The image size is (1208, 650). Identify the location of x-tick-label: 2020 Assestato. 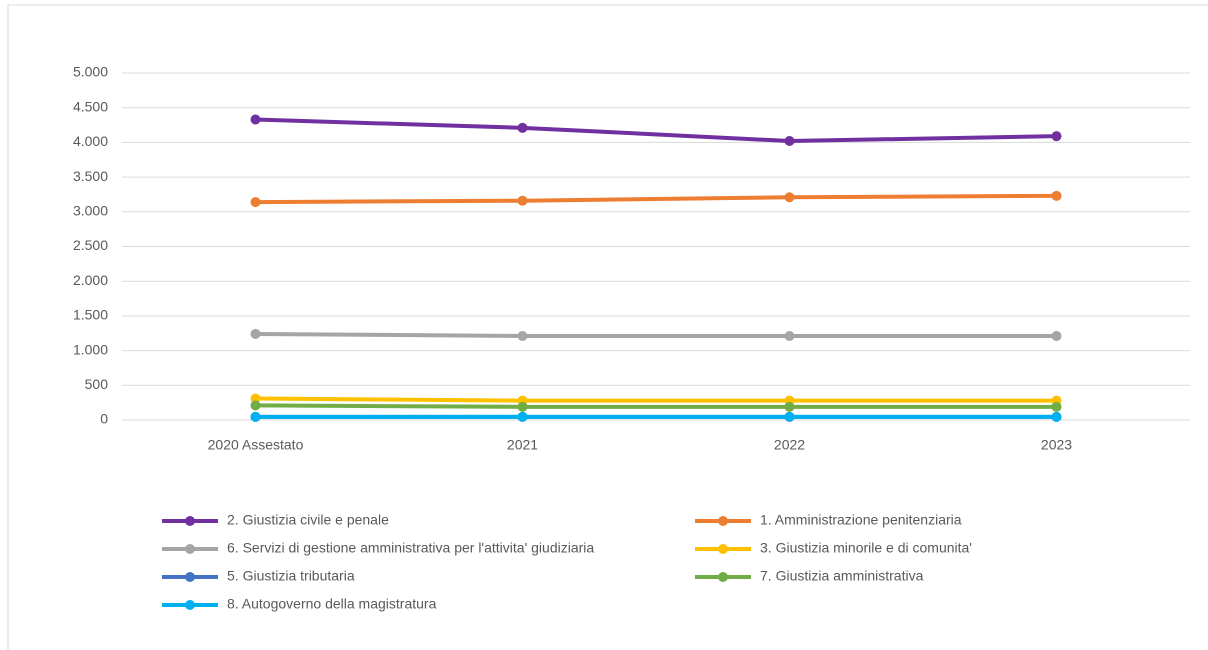
(256, 445).